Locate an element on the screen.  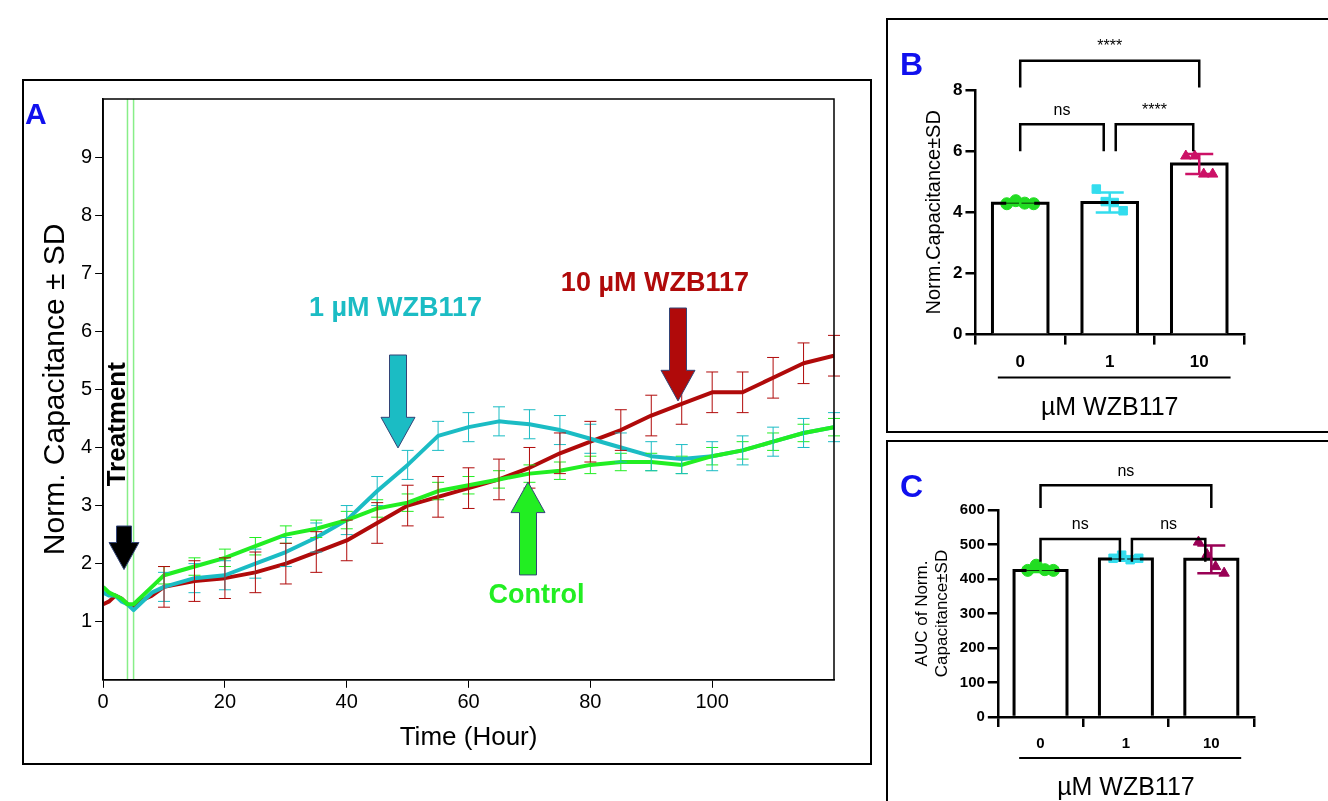
x-tick-label: 20 is located at coordinates (225, 701).